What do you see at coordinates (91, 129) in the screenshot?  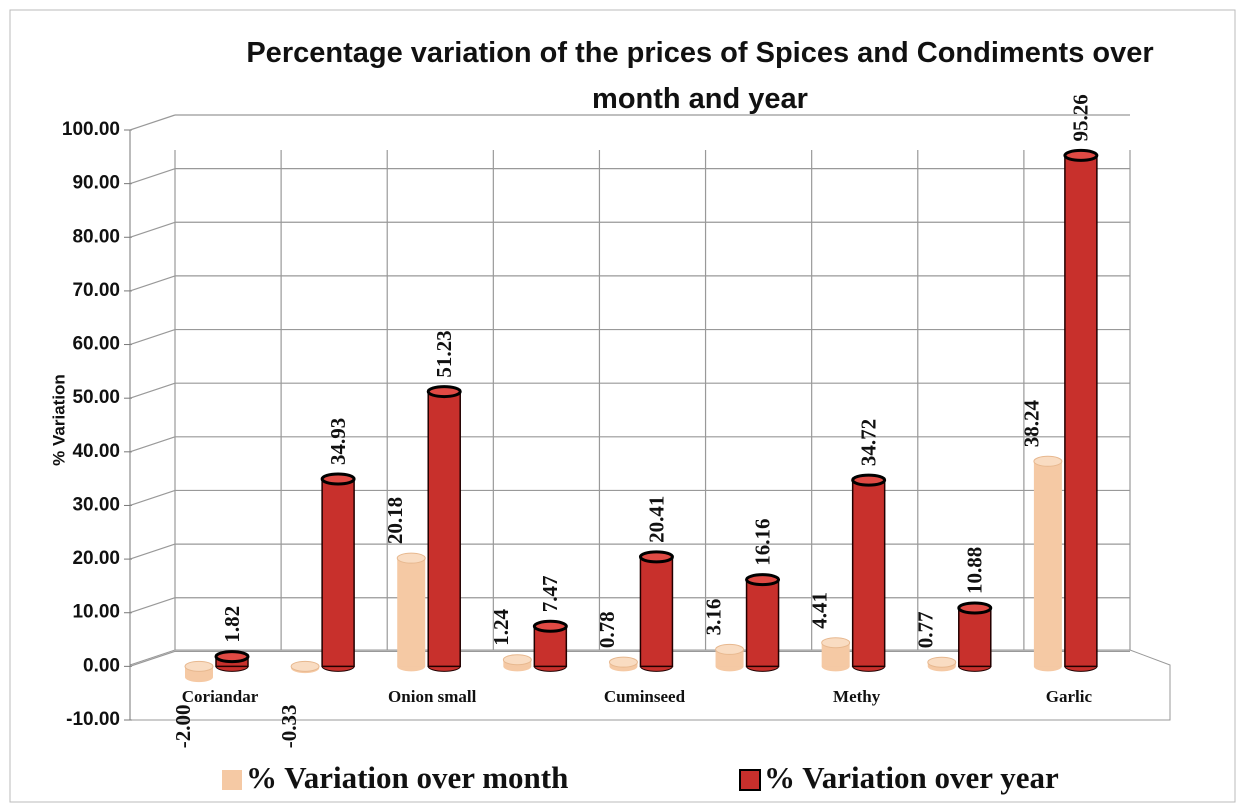 I see `y-tick-label: 100.00` at bounding box center [91, 129].